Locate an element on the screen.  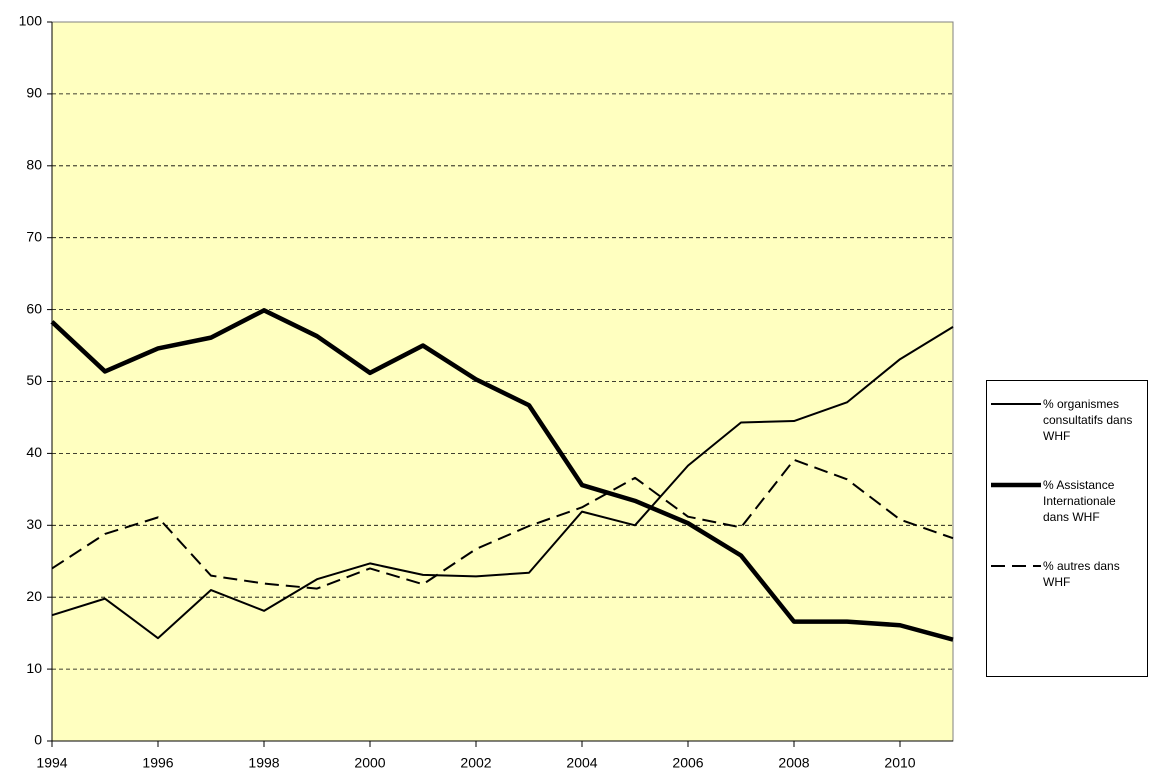
x-tick-label: 2002 is located at coordinates (475, 763).